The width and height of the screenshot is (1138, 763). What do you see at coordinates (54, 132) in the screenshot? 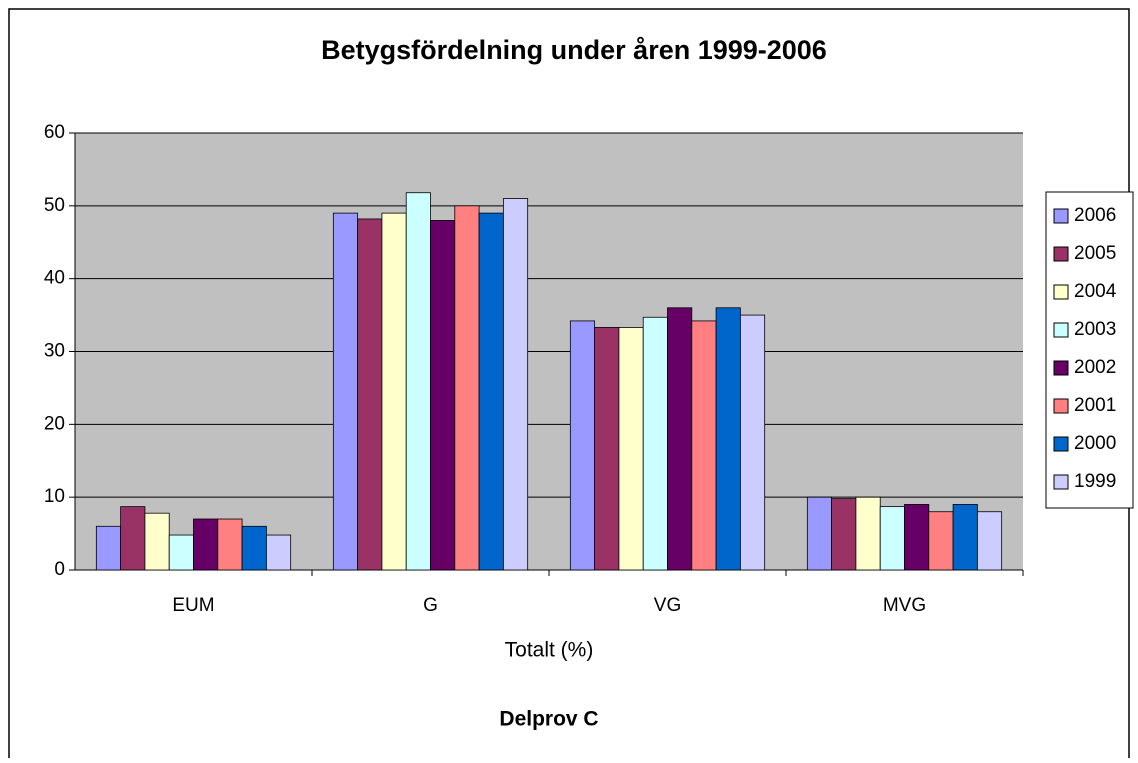
I see `y-tick-label: 60` at bounding box center [54, 132].